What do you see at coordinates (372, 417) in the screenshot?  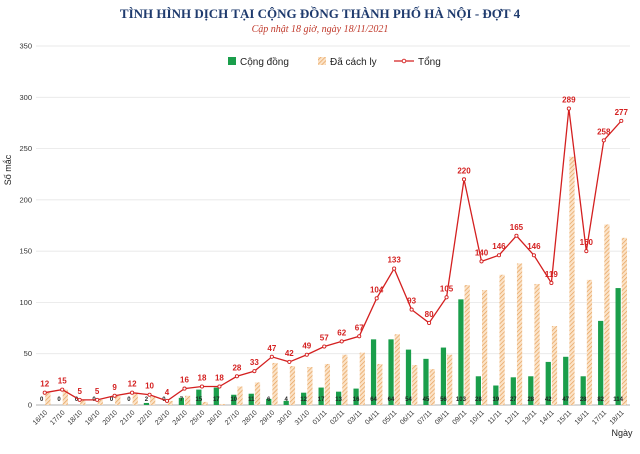 I see `x-tick-label: 04/11` at bounding box center [372, 417].